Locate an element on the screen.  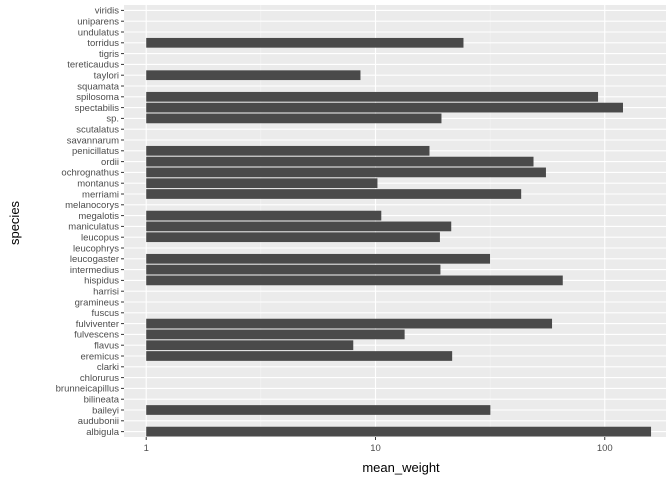
y-tick-label: undulatus is located at coordinates (98, 32).